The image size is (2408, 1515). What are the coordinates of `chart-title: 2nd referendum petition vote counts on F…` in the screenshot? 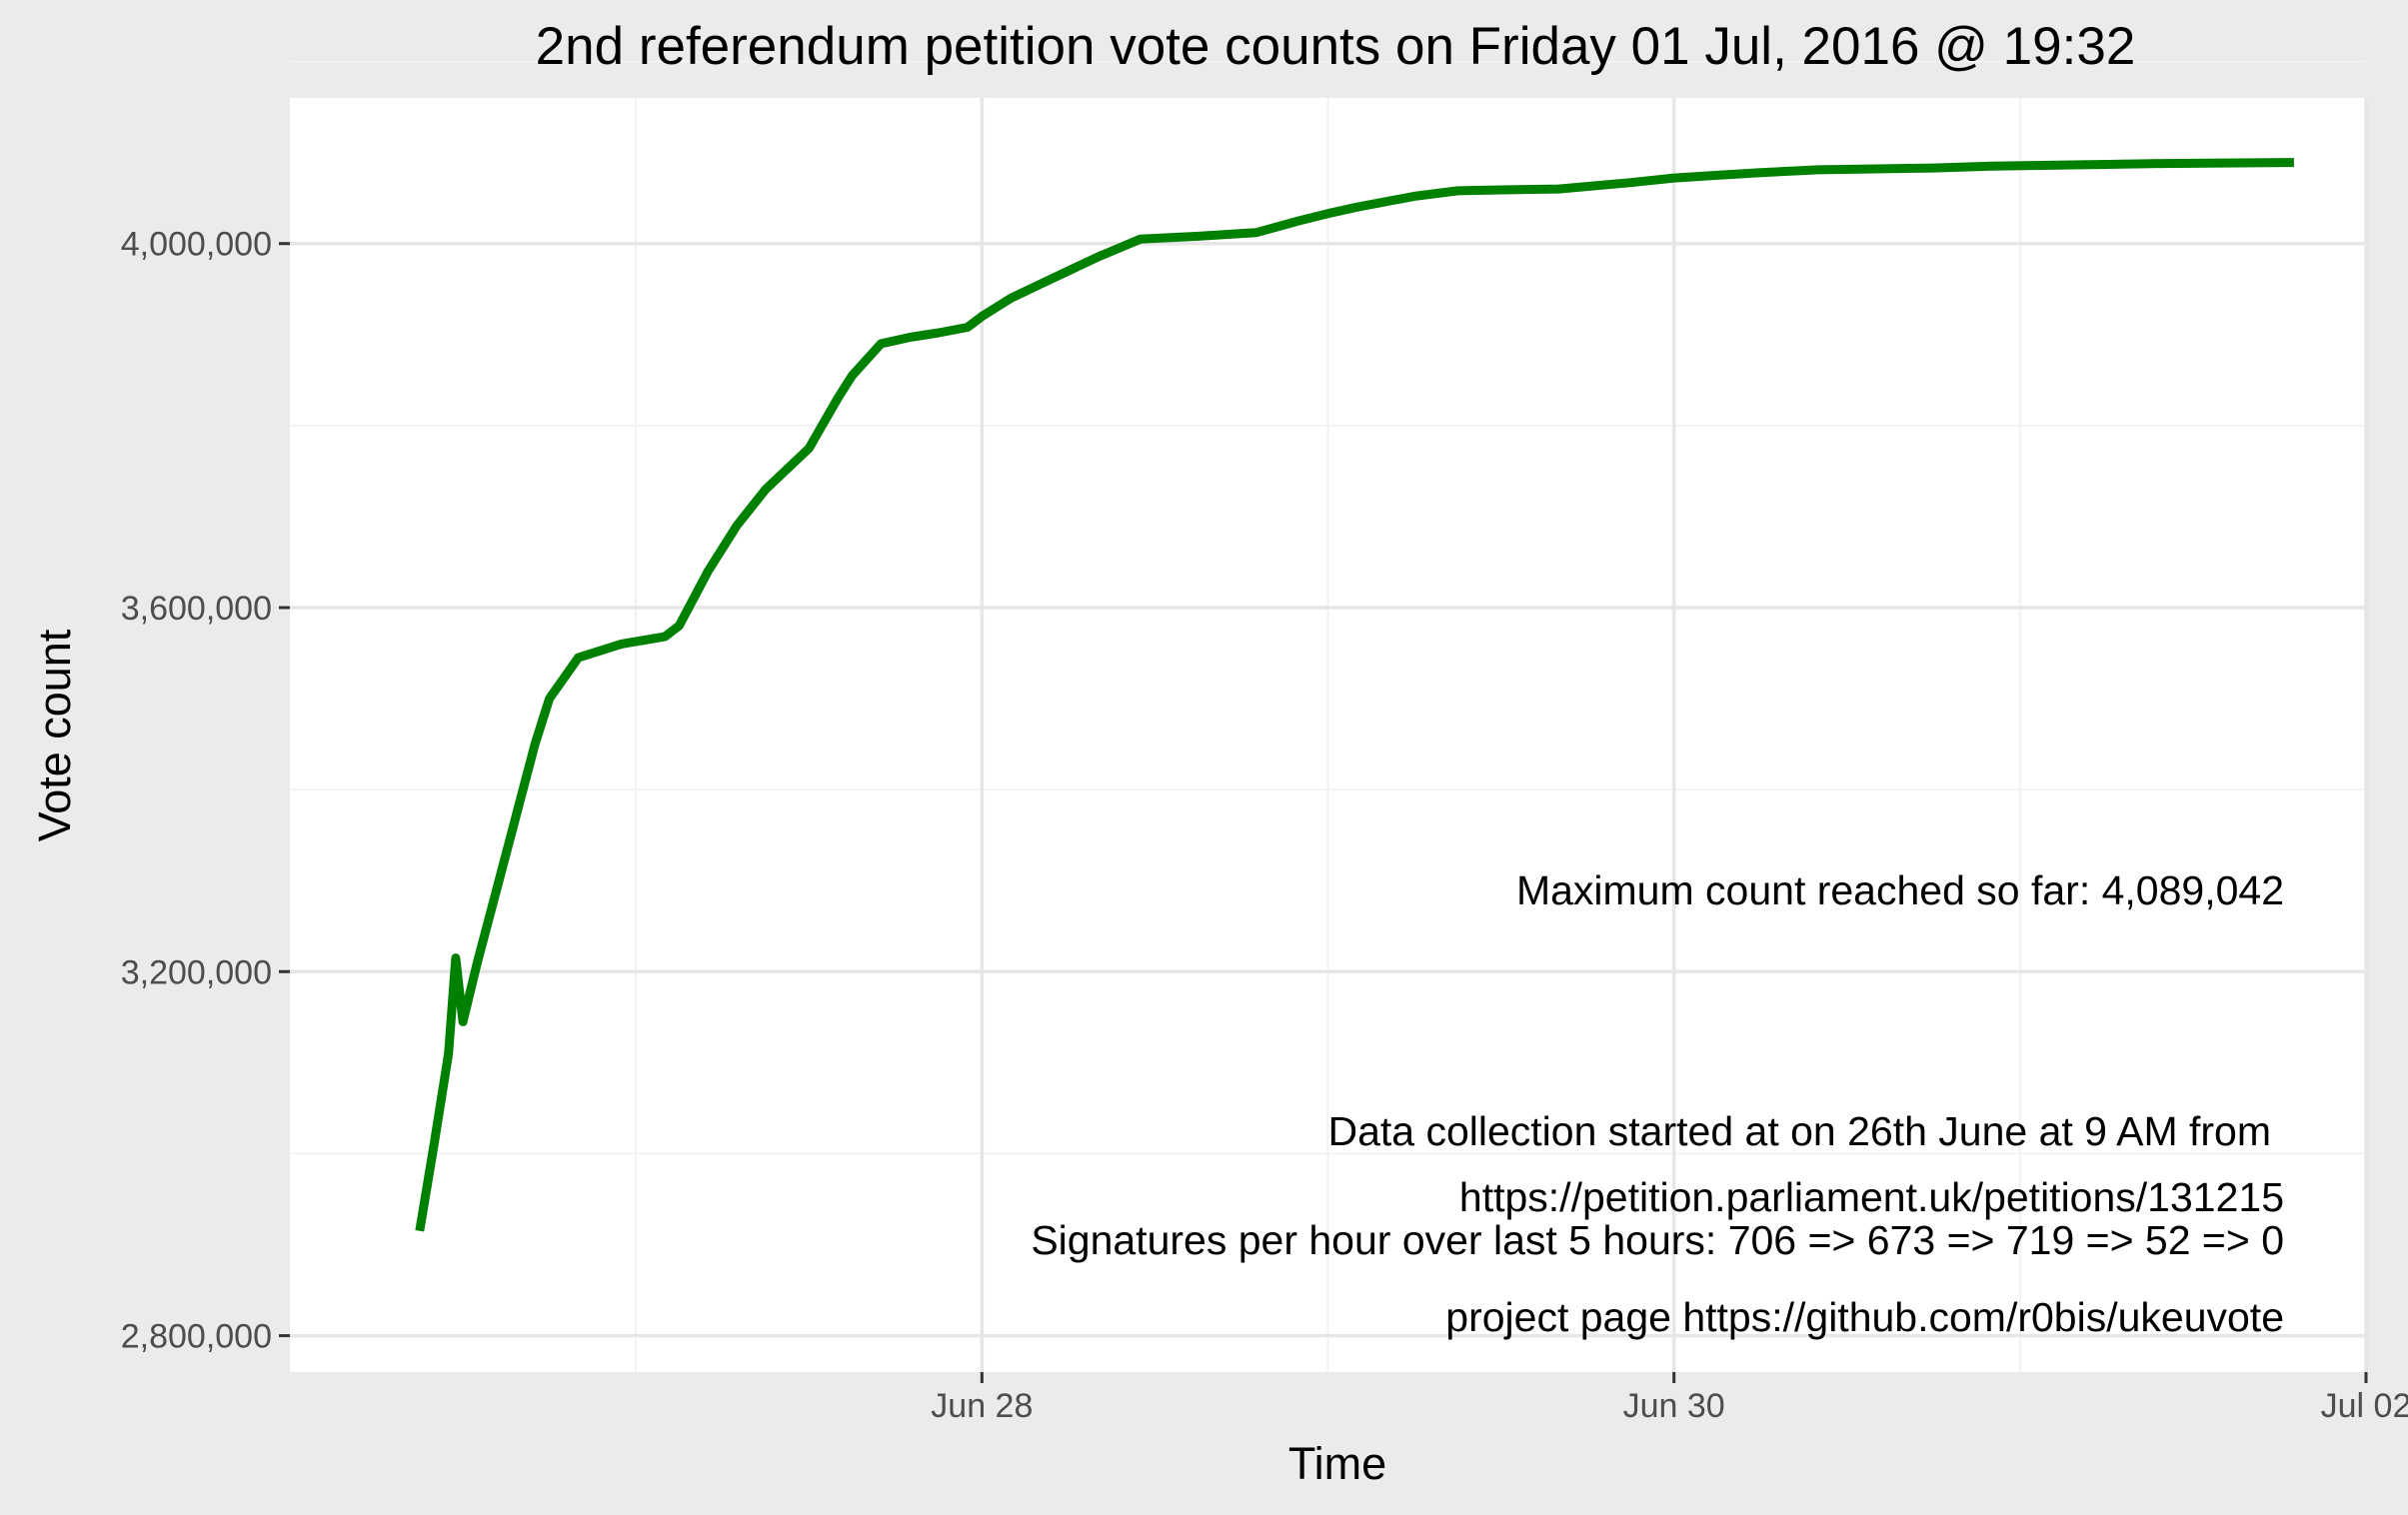 It's located at (1336, 47).